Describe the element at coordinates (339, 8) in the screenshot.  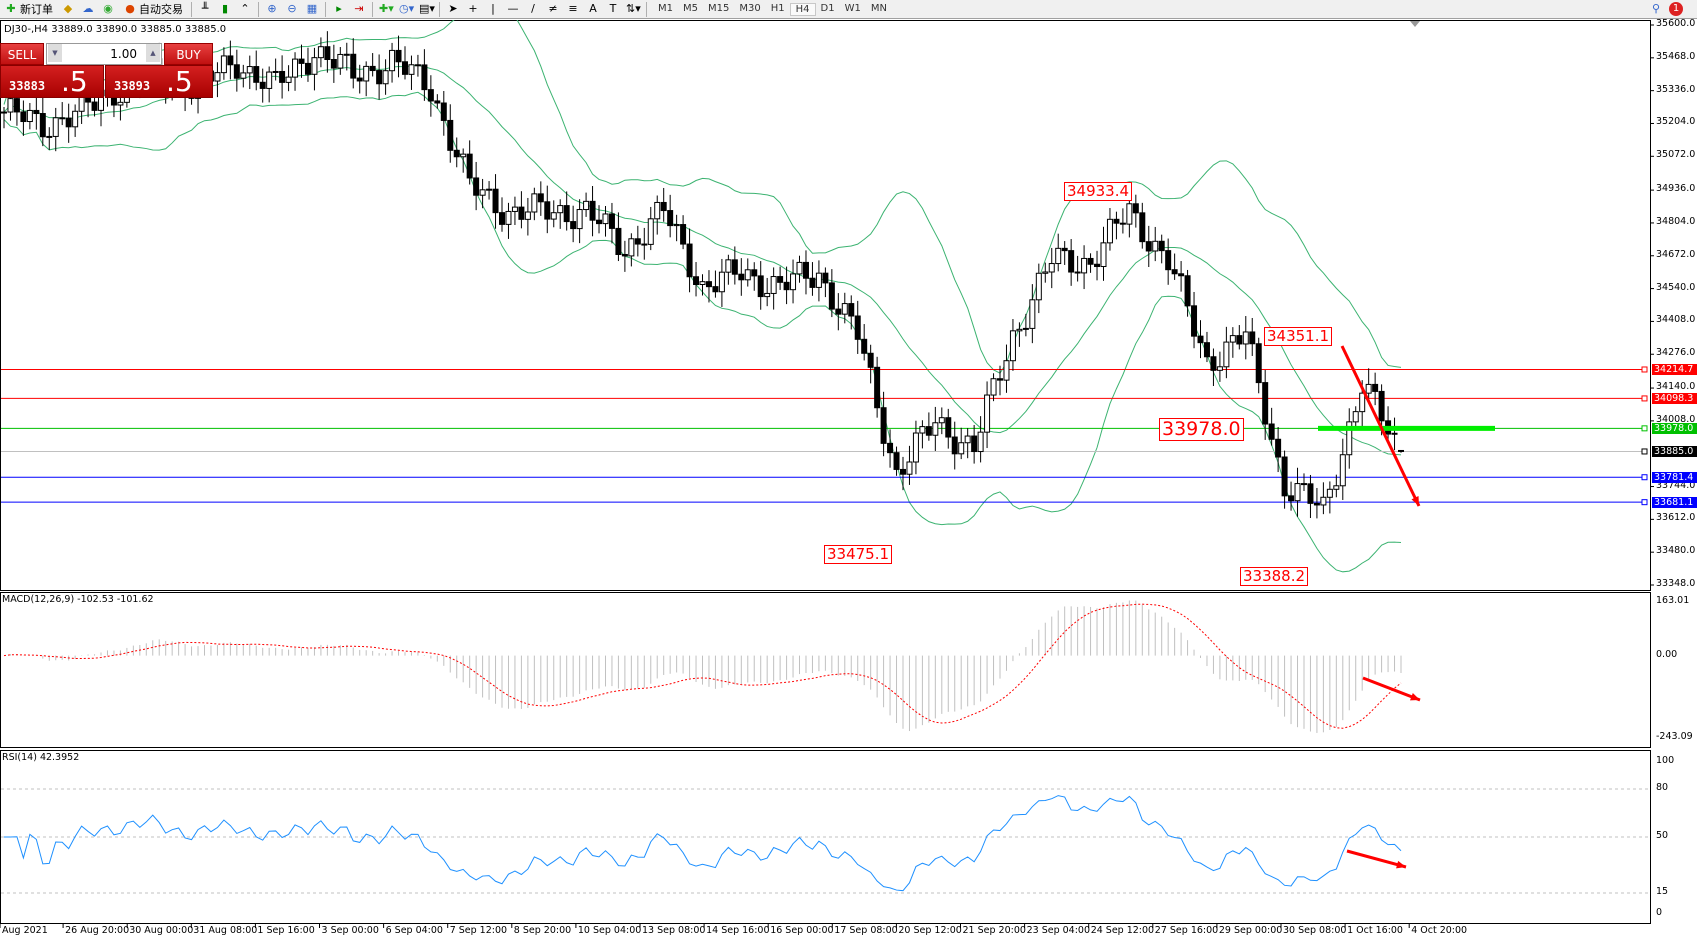
I see `autoscroll-icon: ▸` at that location.